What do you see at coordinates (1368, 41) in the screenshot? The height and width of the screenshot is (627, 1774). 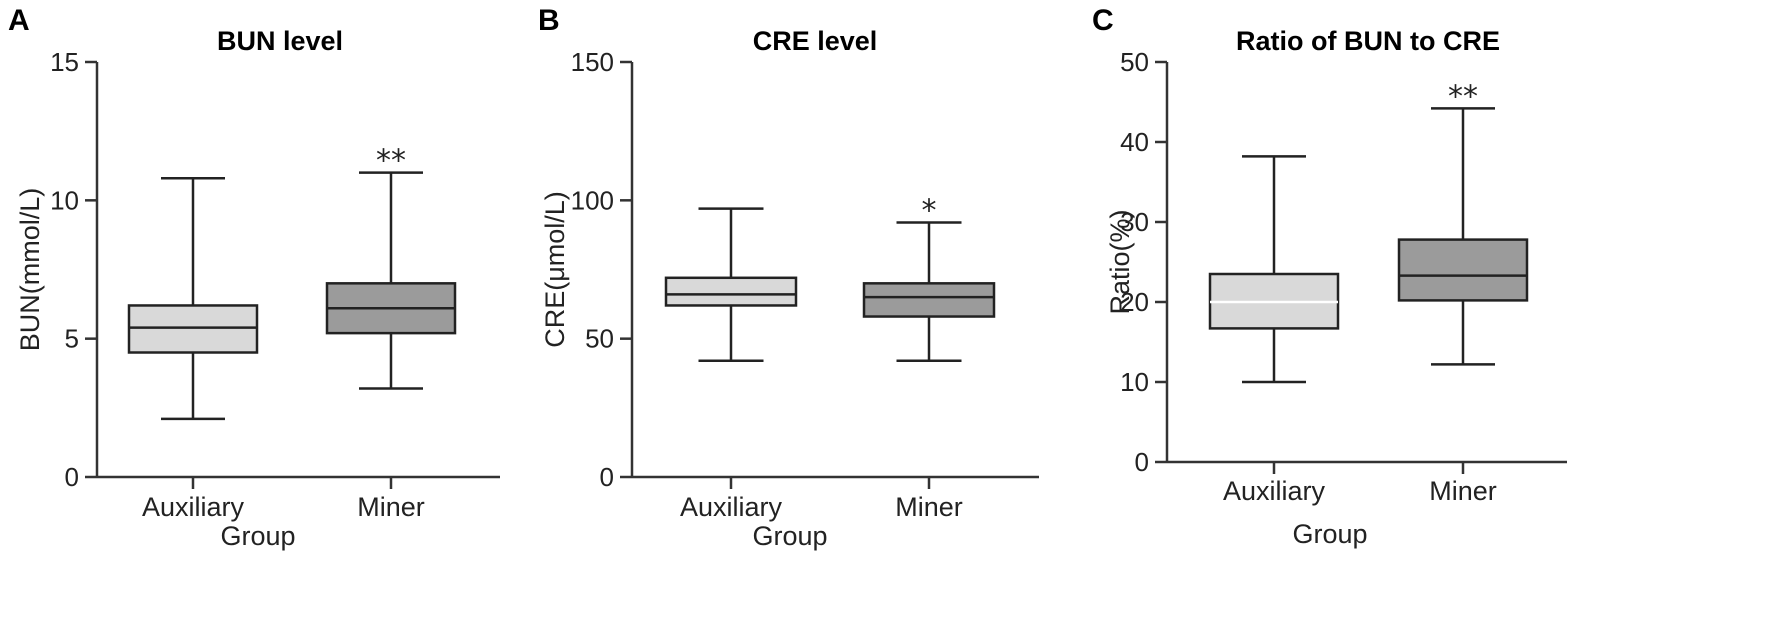 I see `chart-title: Ratio of BUN to CRE` at bounding box center [1368, 41].